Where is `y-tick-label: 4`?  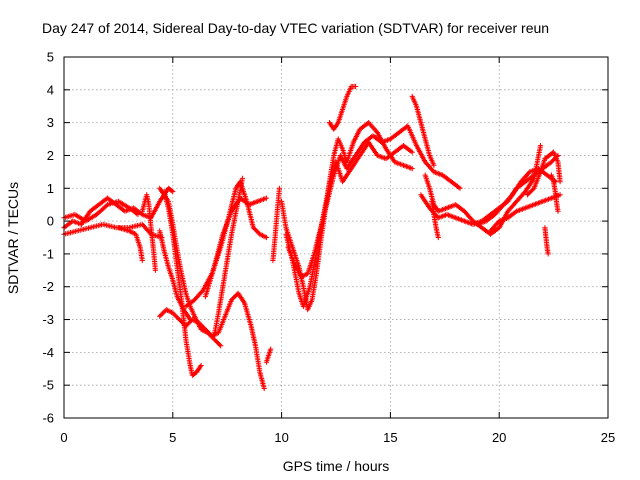 y-tick-label: 4 is located at coordinates (50, 89).